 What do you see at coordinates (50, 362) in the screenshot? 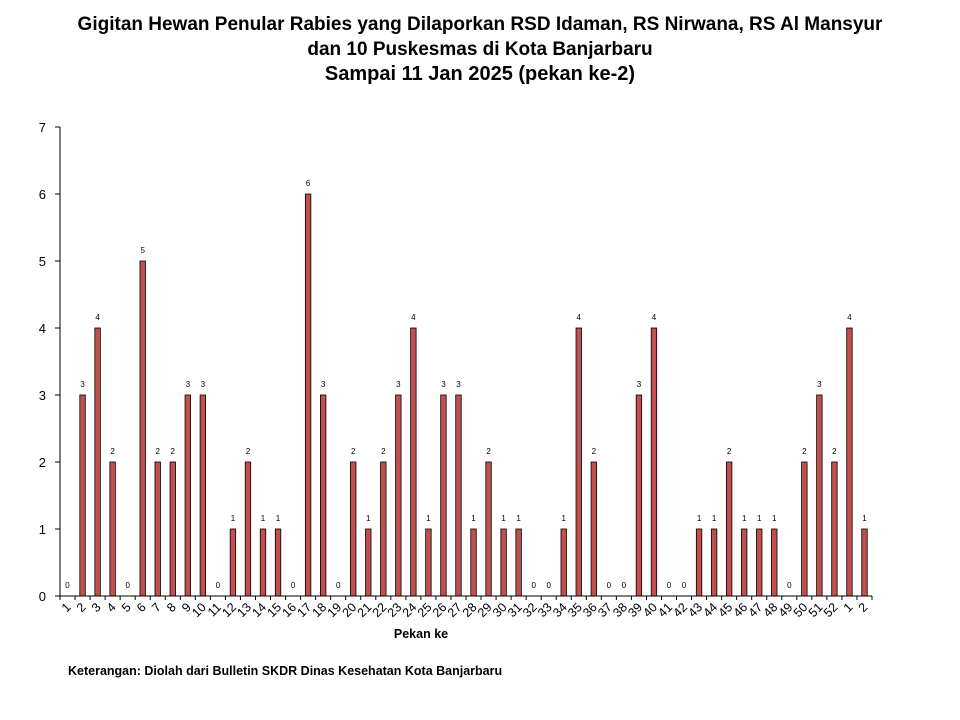
I see `y-axis: 0 1 2 3 4 5 6 7` at bounding box center [50, 362].